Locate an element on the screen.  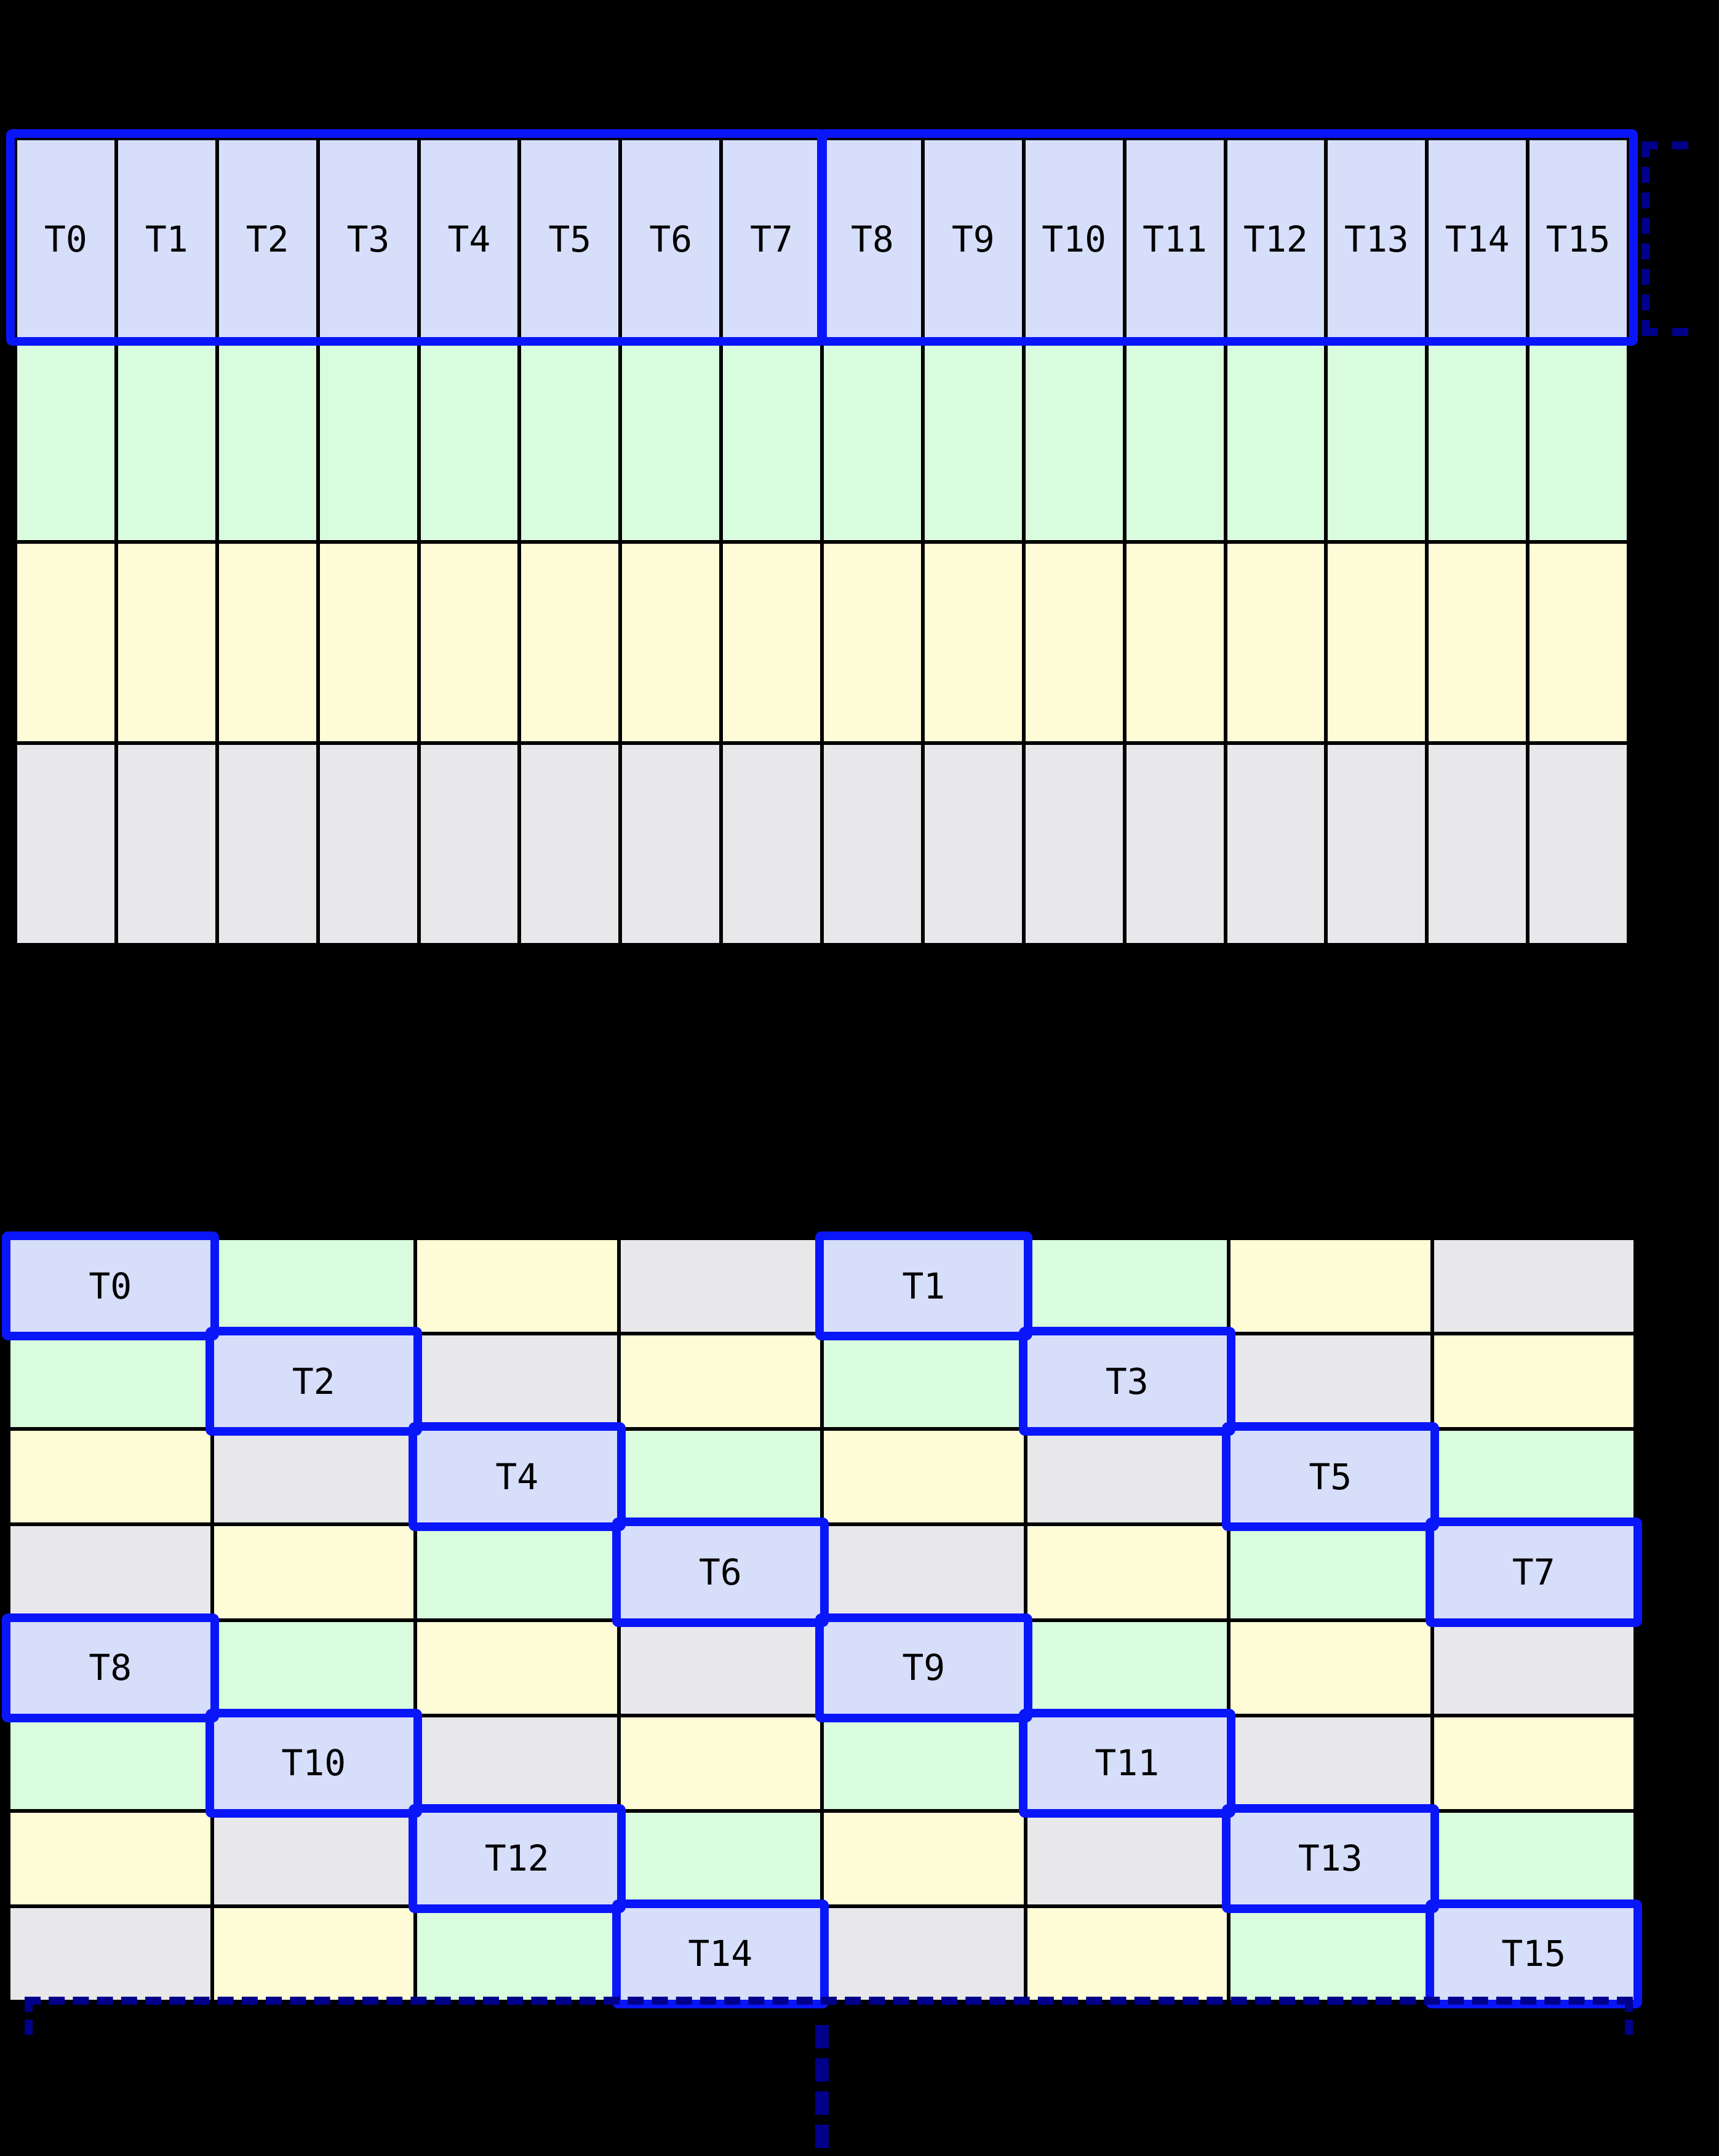
bottom-grid-cell-r3-c2 is located at coordinates (517, 1572).